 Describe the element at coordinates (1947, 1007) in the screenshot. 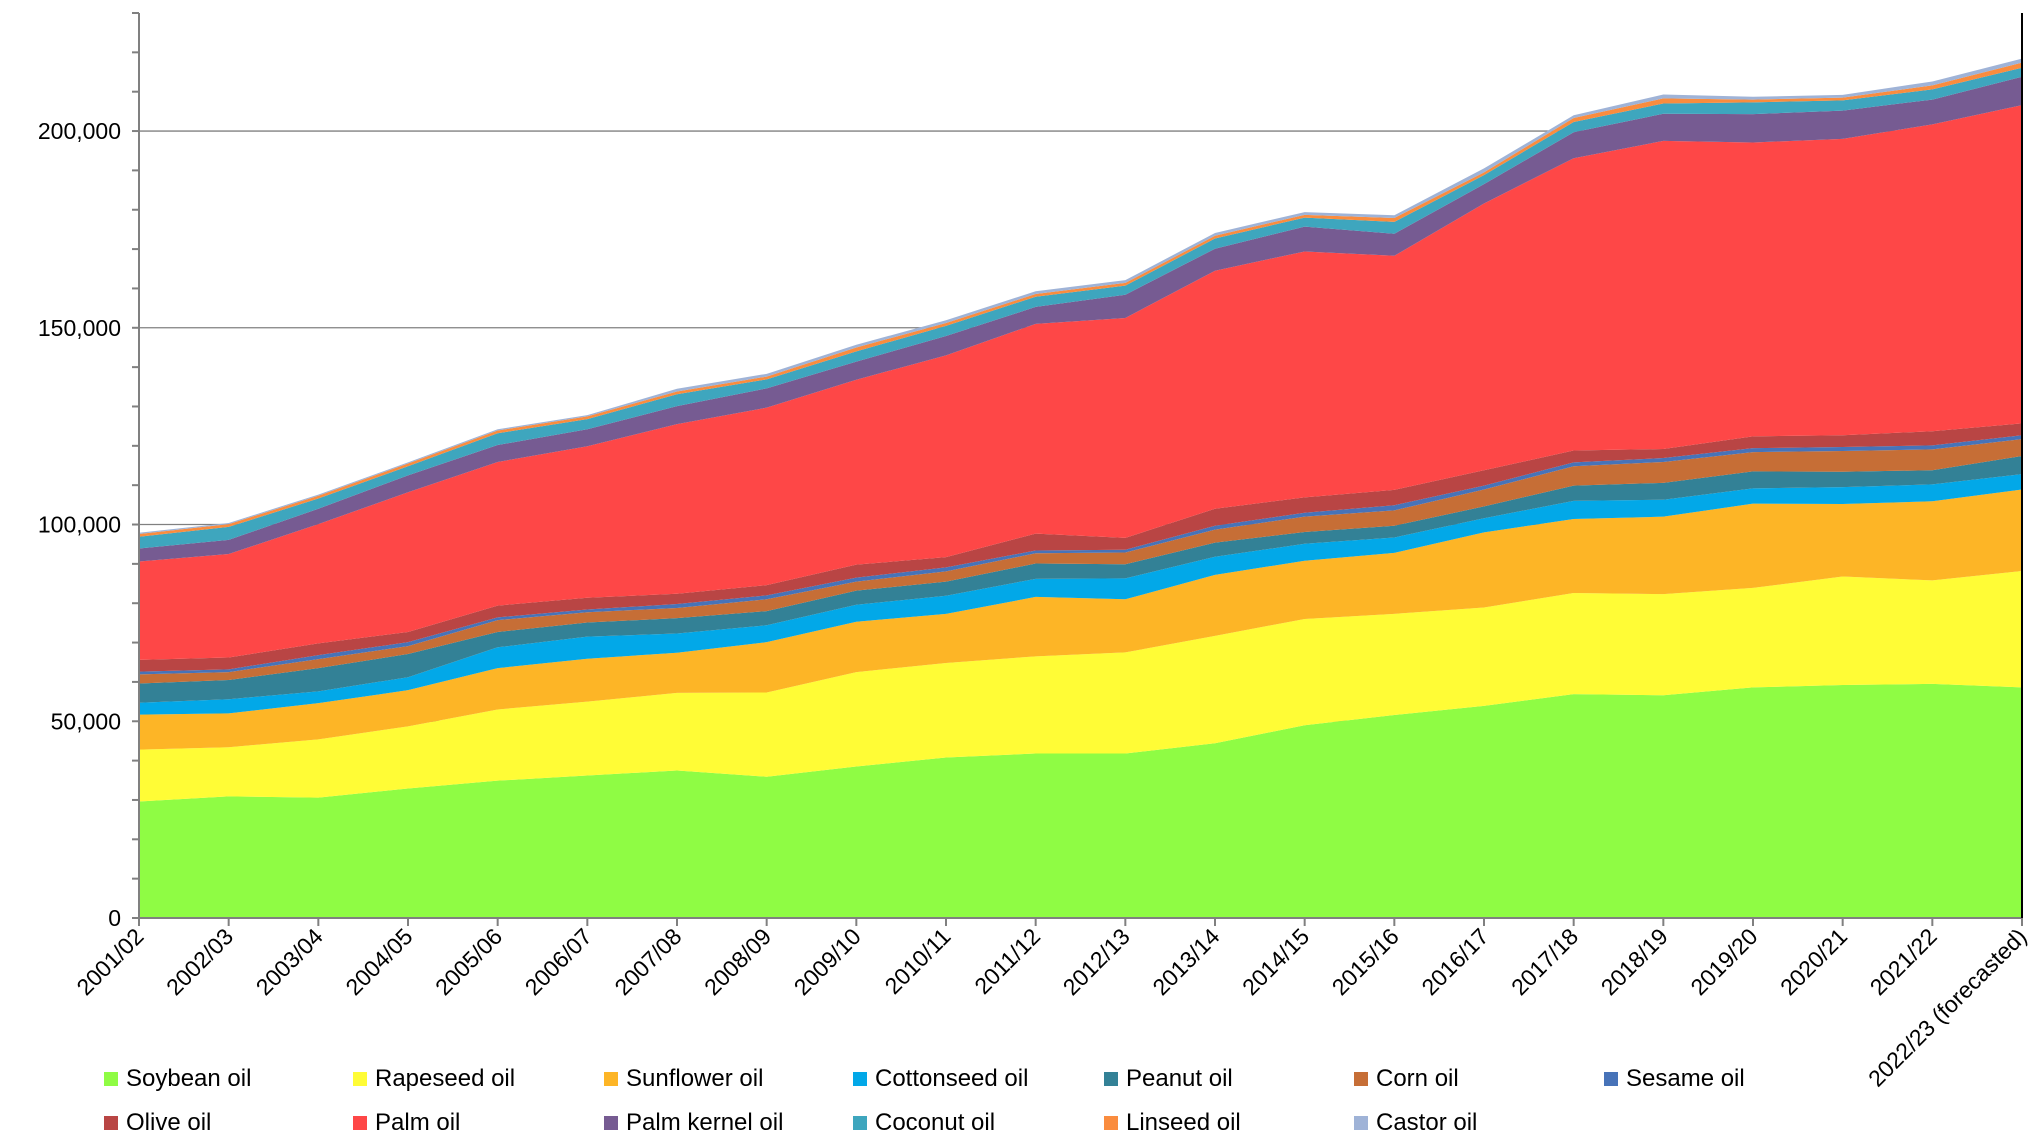

I see `x-tick-label: 2022/23 (forecasted)` at that location.